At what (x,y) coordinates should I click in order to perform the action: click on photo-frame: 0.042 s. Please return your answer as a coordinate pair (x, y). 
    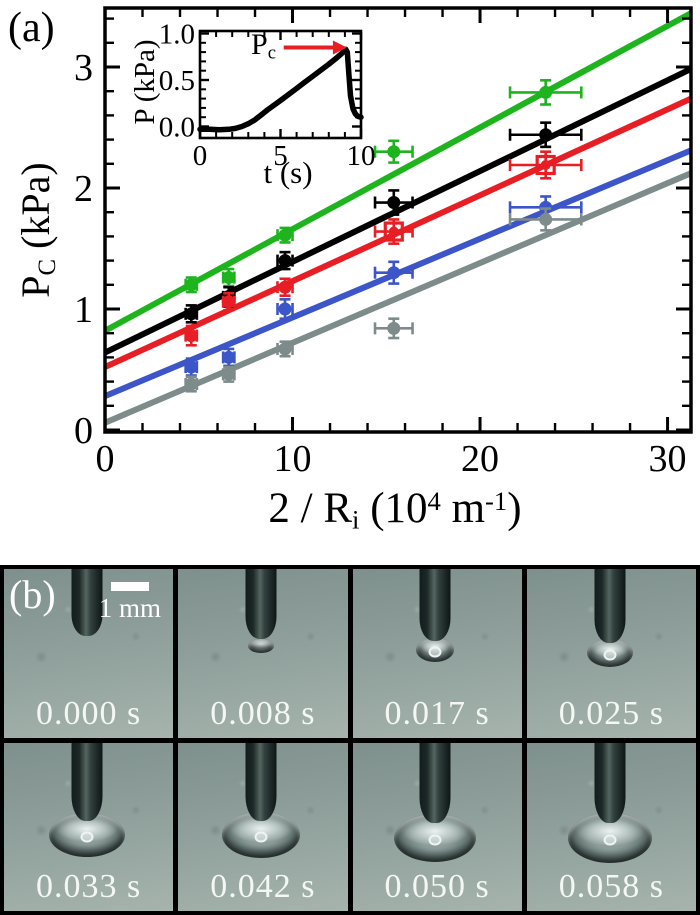
    Looking at the image, I should click on (263, 826).